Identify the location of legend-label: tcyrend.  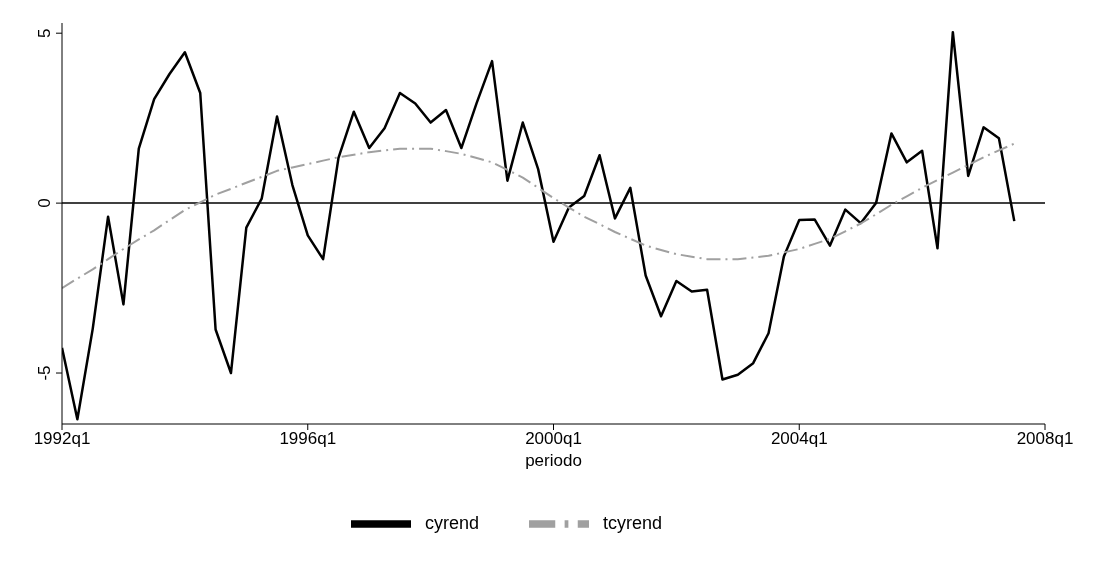
(633, 522).